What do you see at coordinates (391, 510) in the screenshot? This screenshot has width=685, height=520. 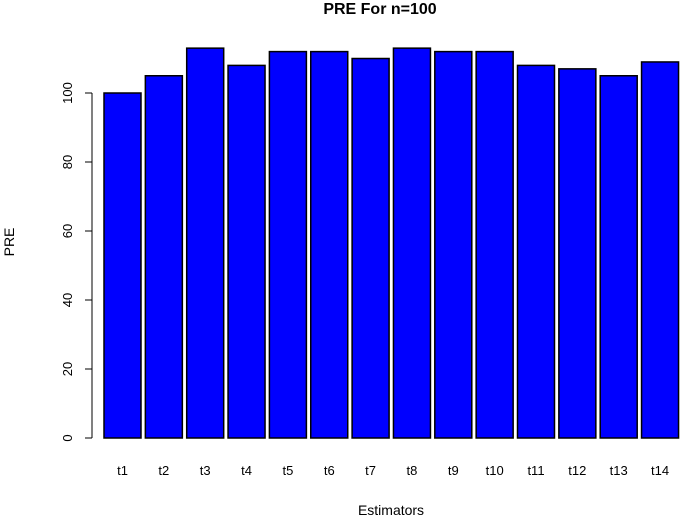 I see `x-axis-label: Estimators` at bounding box center [391, 510].